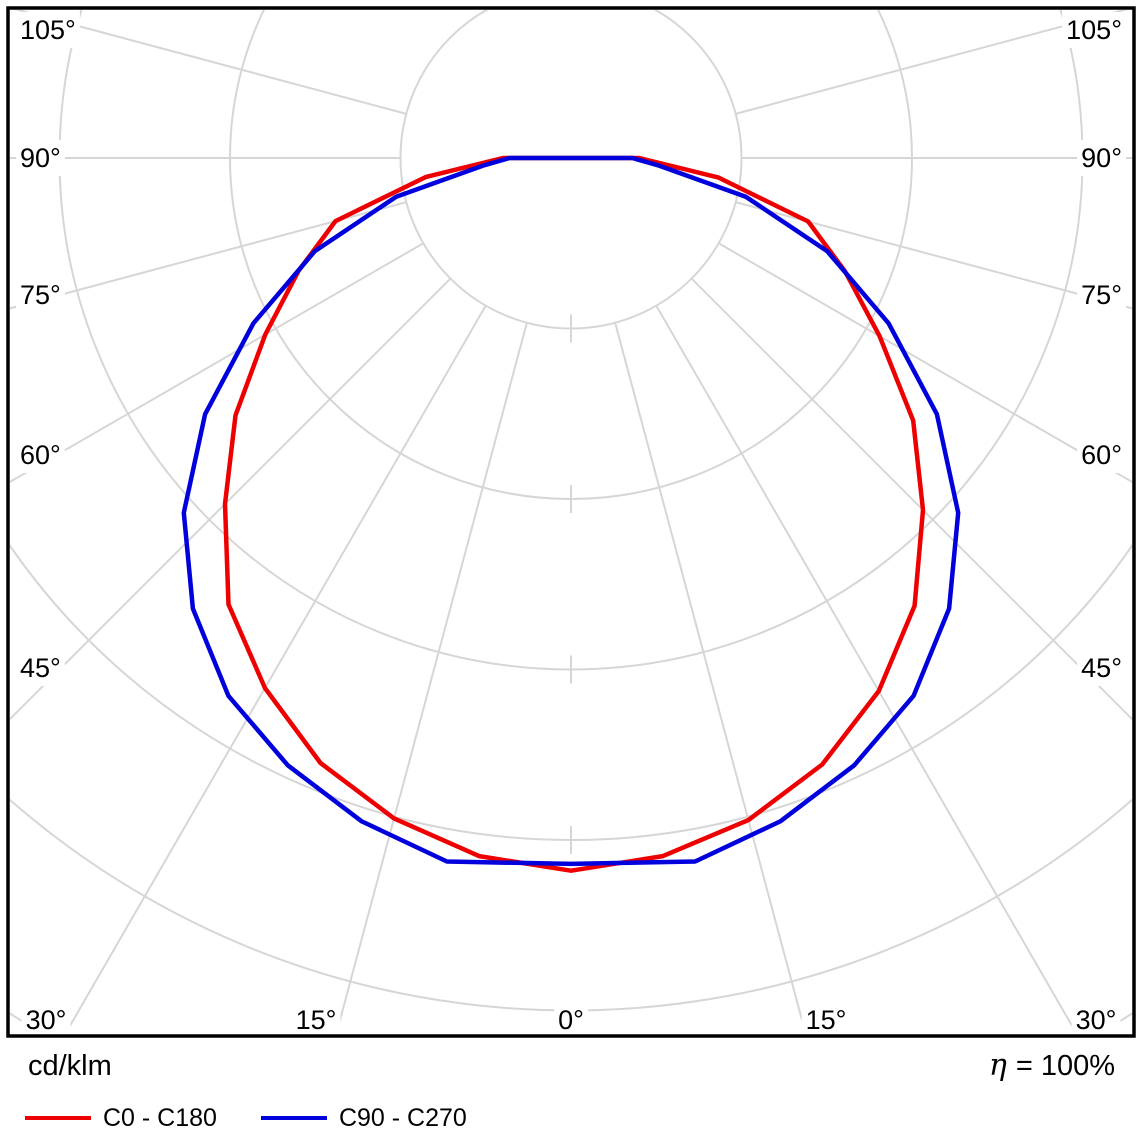 The image size is (1142, 1132). Describe the element at coordinates (997, 1065) in the screenshot. I see `eta-symbol: η` at that location.